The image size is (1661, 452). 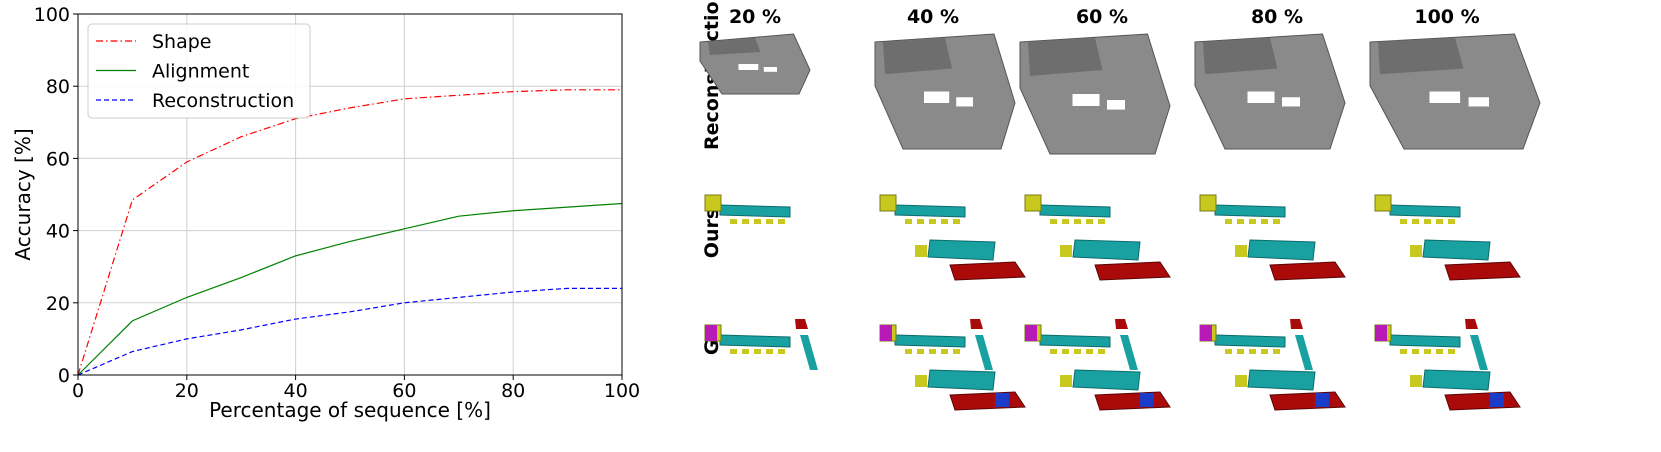 What do you see at coordinates (58, 232) in the screenshot?
I see `y-tick-label: 40` at bounding box center [58, 232].